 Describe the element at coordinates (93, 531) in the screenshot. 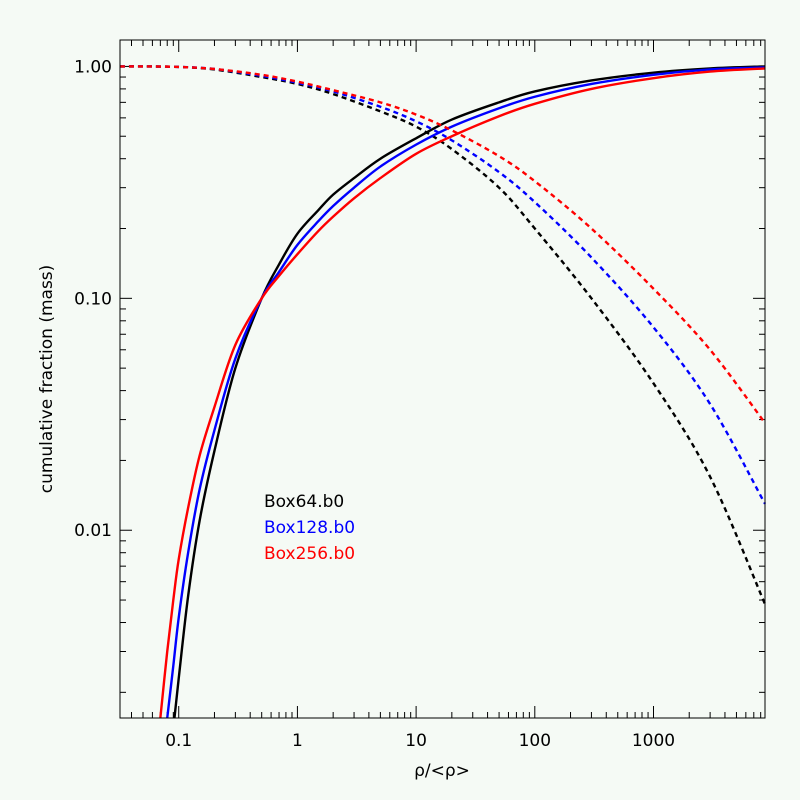

I see `y-tick-label: 0.01` at that location.